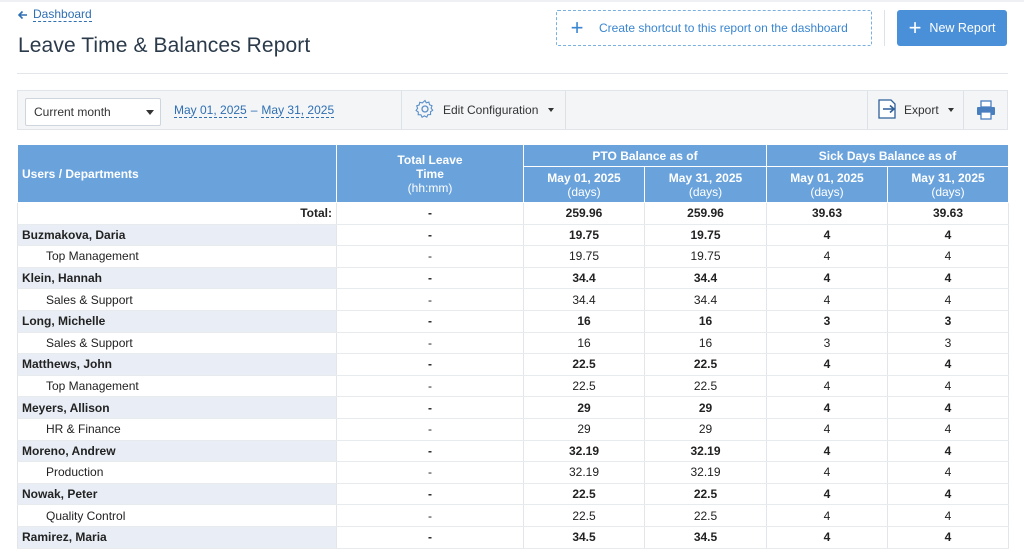 The image size is (1024, 550). What do you see at coordinates (513, 494) in the screenshot?
I see `user-row: Nowak, Peter -22.5 22.5 4 4` at bounding box center [513, 494].